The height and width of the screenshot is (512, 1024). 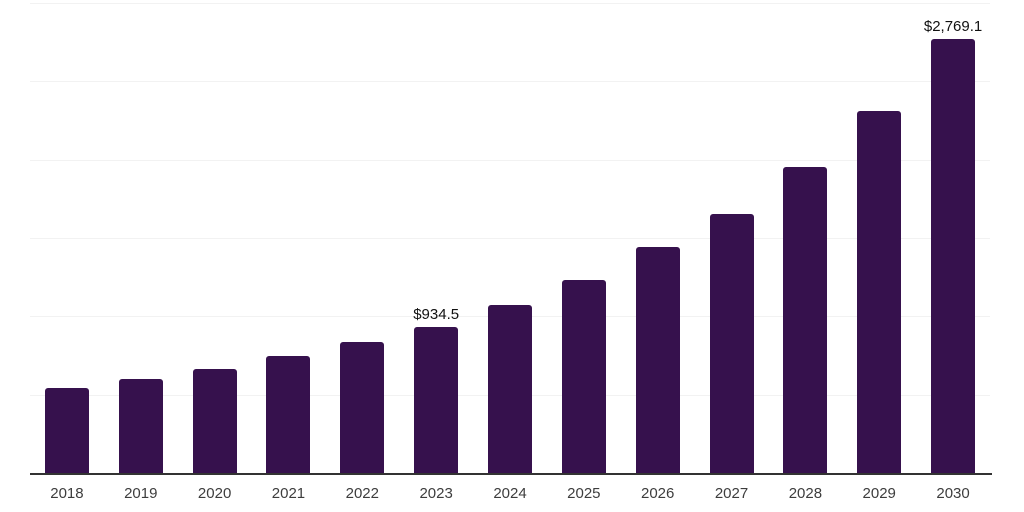 I want to click on x-tick-label-2027: 2027, so click(x=731, y=493).